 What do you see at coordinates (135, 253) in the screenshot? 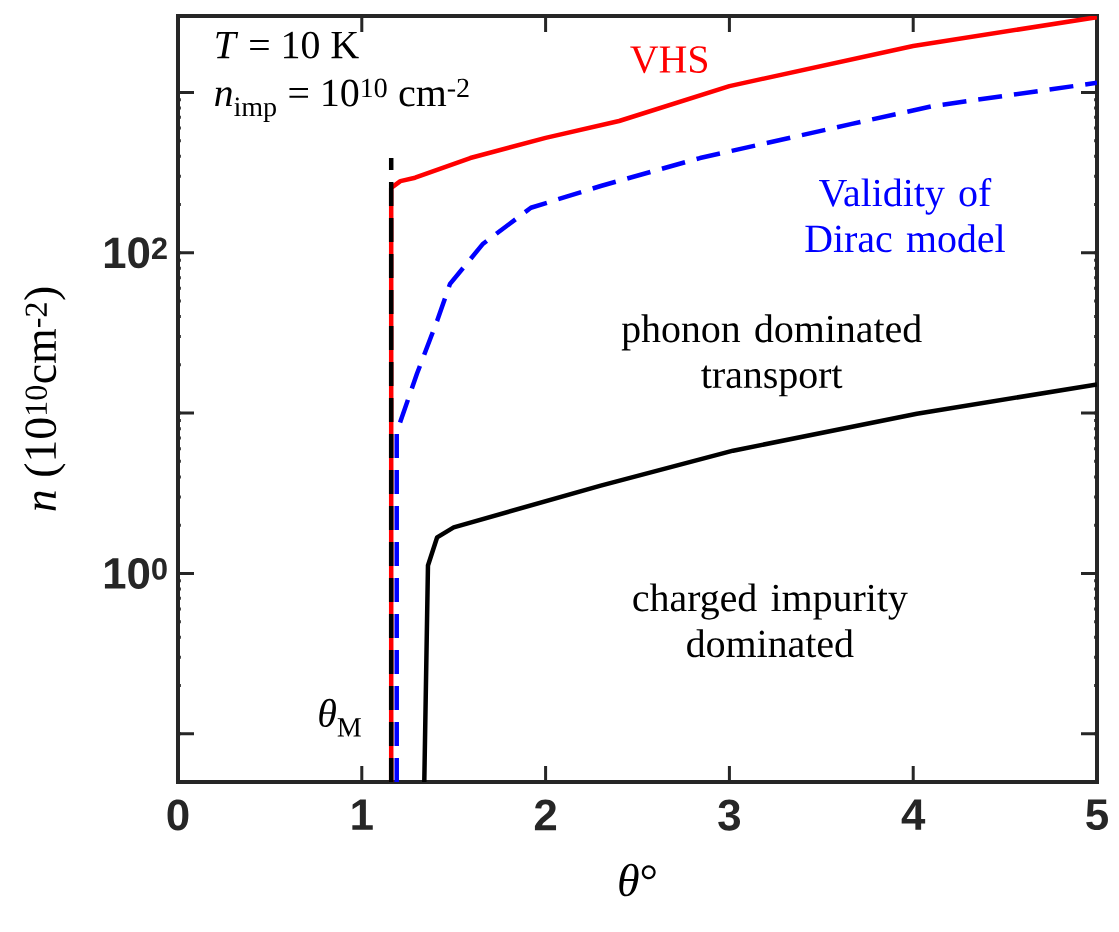
I see `y-tick-label: 10$^{2}$` at bounding box center [135, 253].